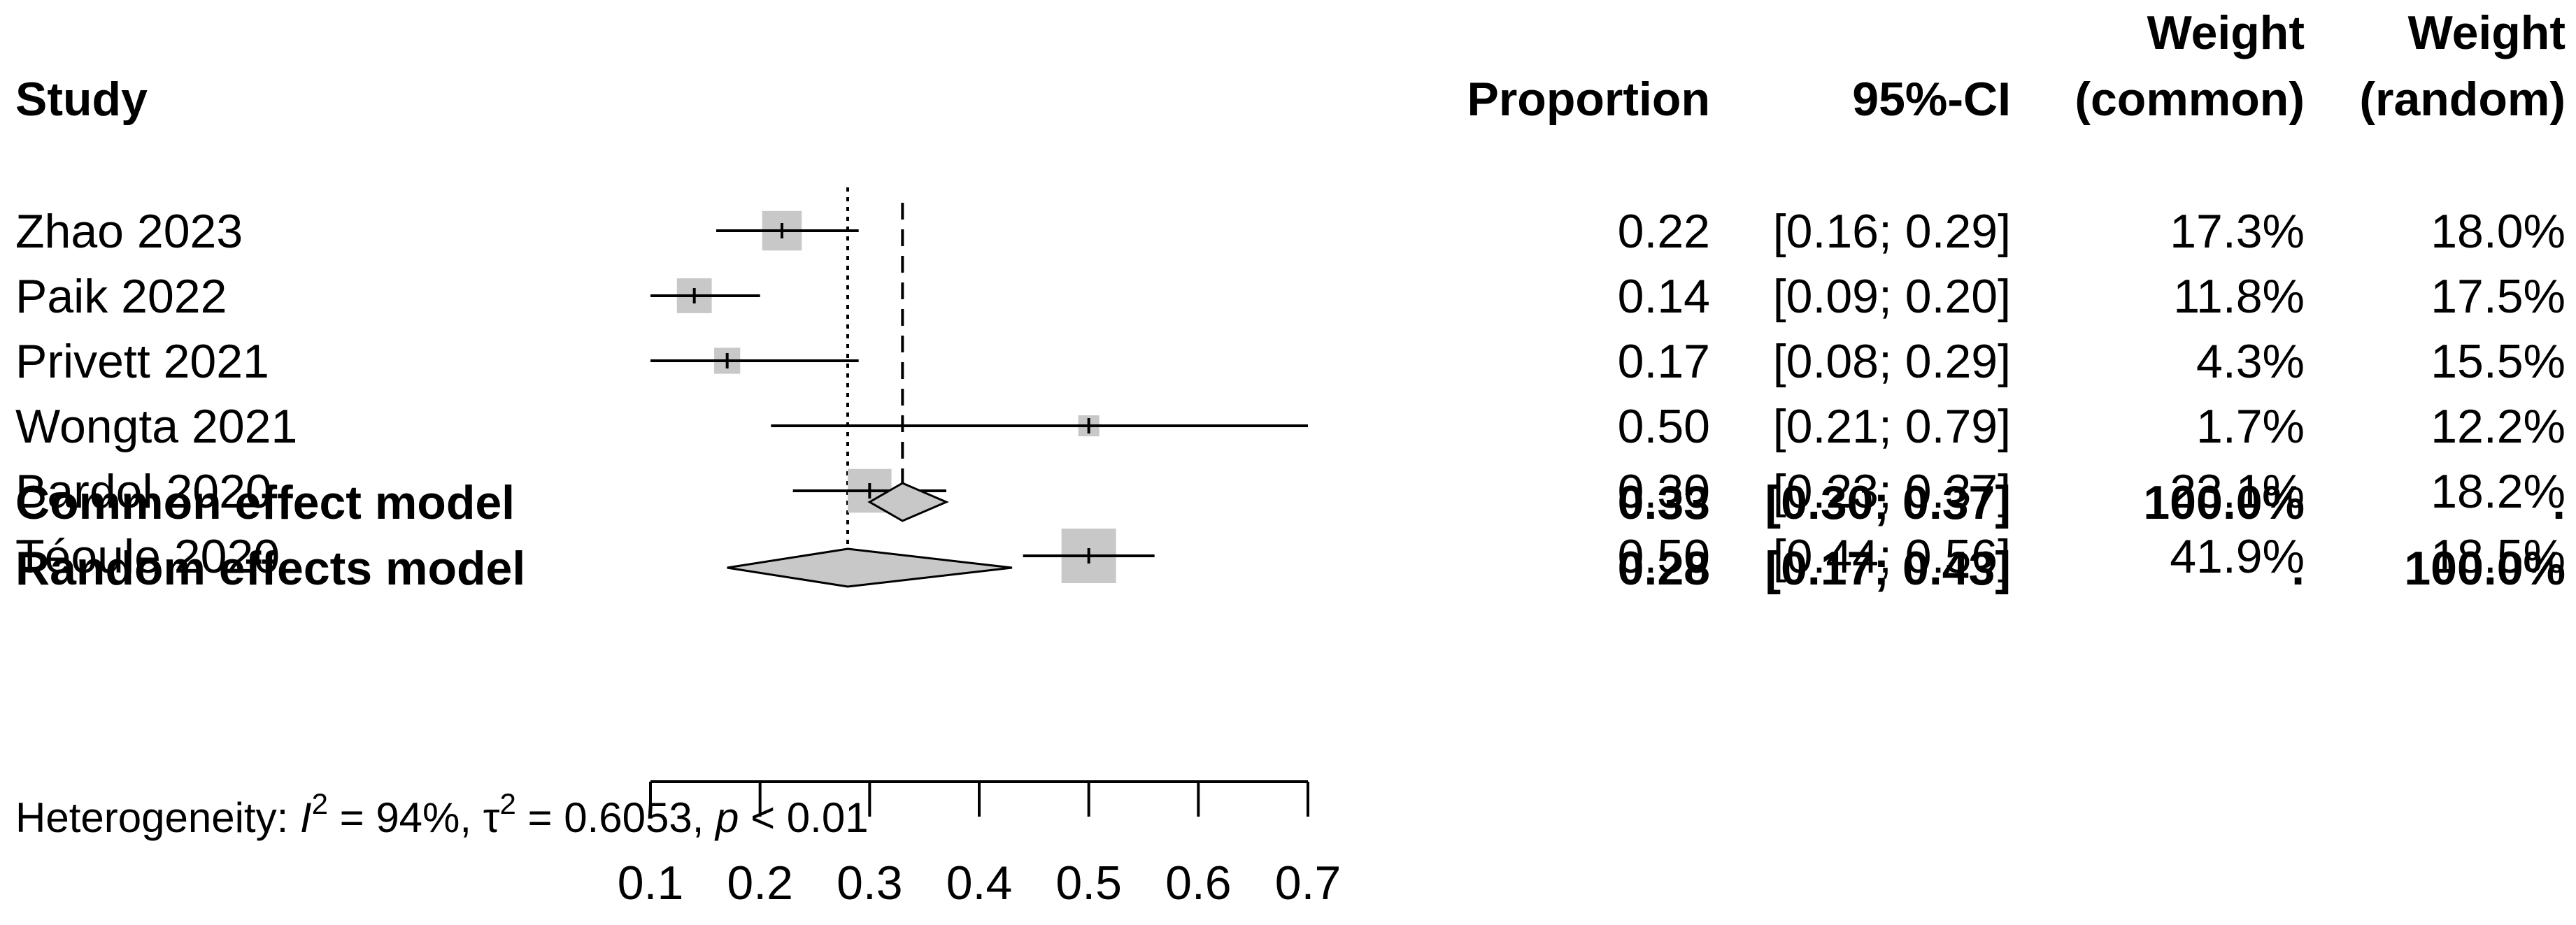  I want to click on study-ci: [0.09; 0.20], so click(1892, 297).